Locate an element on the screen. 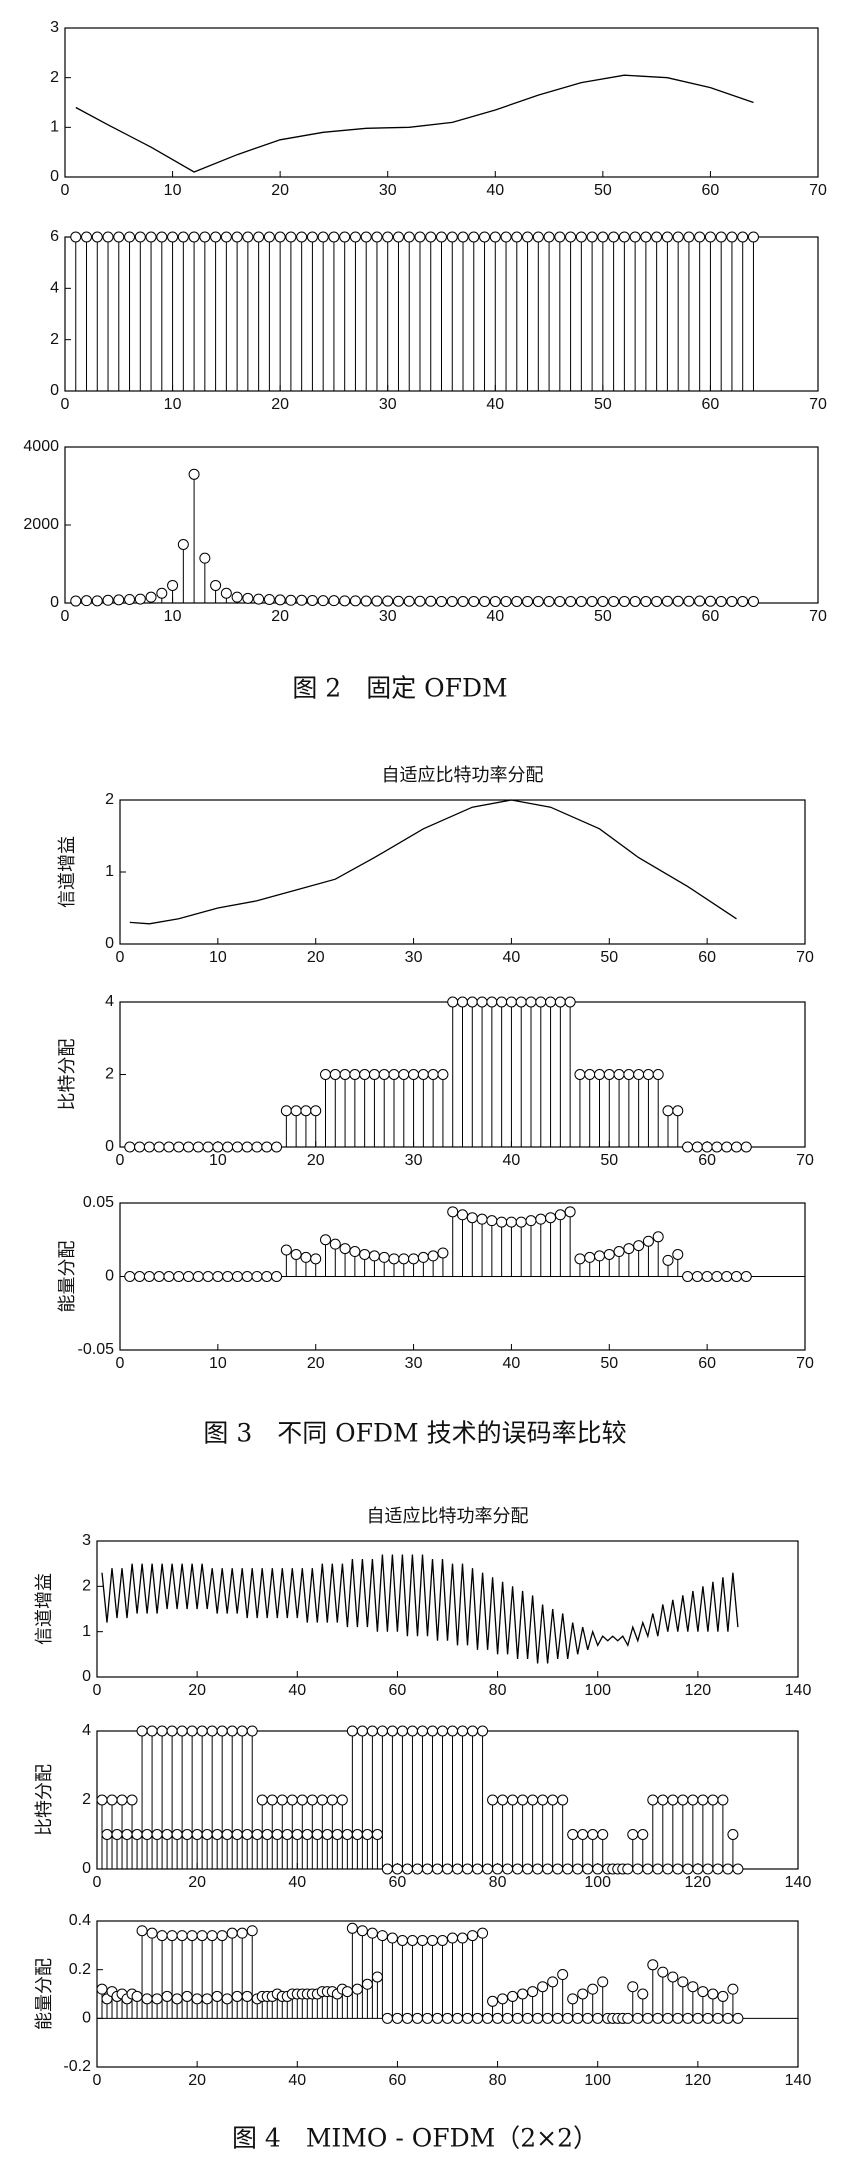 This screenshot has width=846, height=2168. y-tick-label: 4000 is located at coordinates (41, 446).